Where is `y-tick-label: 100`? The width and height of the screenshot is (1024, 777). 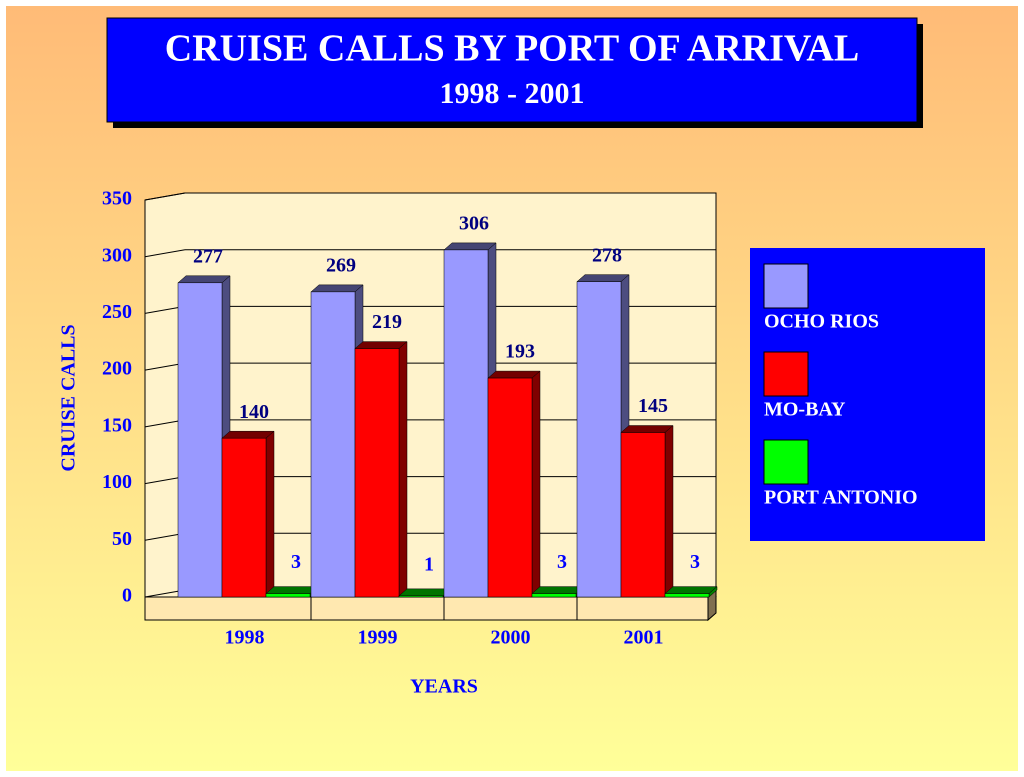
y-tick-label: 100 is located at coordinates (117, 482).